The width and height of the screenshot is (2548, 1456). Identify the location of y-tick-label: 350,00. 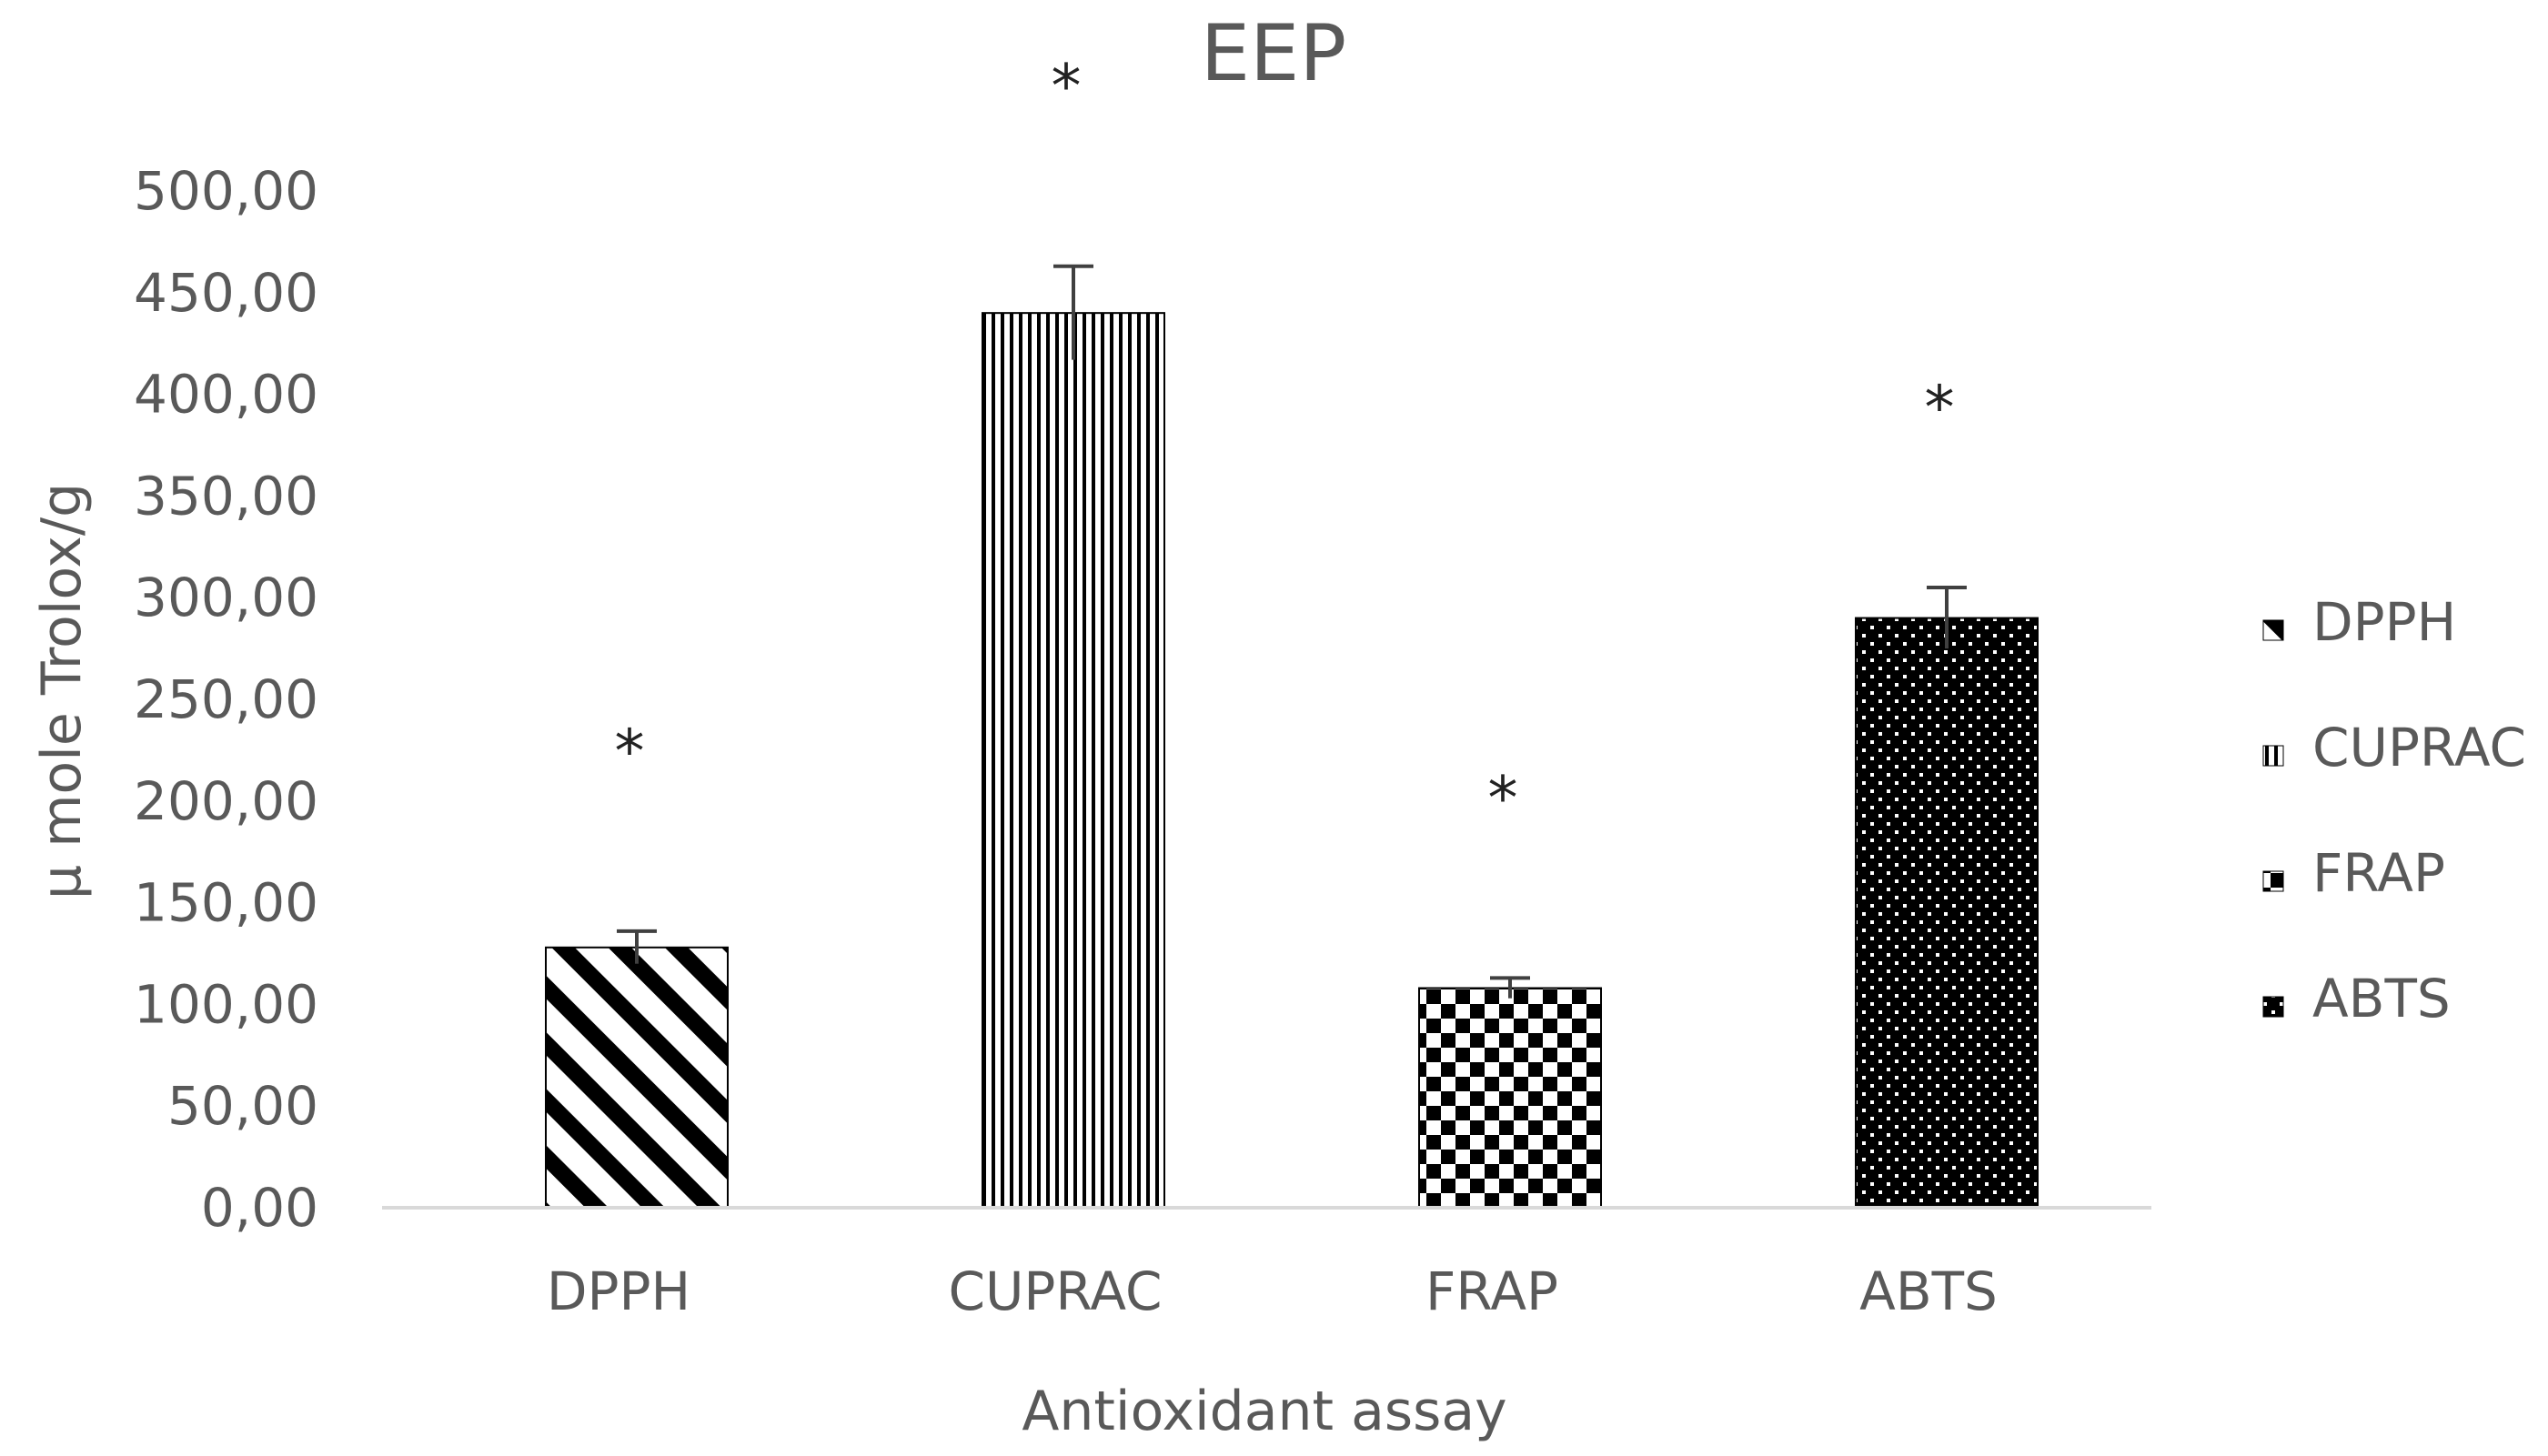
(226, 496).